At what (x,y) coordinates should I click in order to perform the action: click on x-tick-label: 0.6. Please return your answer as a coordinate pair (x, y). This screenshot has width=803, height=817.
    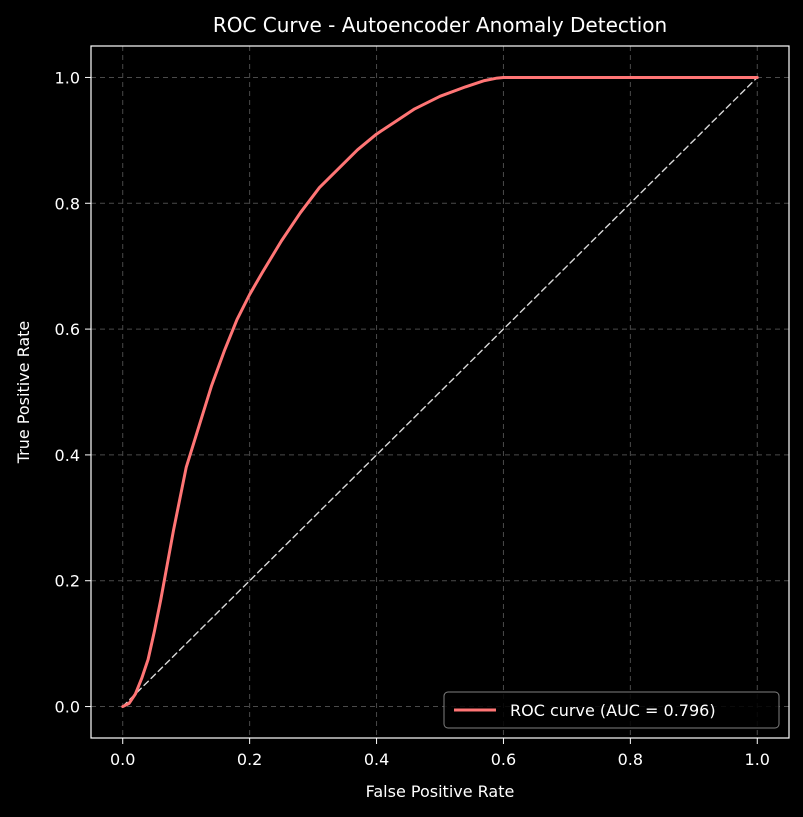
    Looking at the image, I should click on (503, 759).